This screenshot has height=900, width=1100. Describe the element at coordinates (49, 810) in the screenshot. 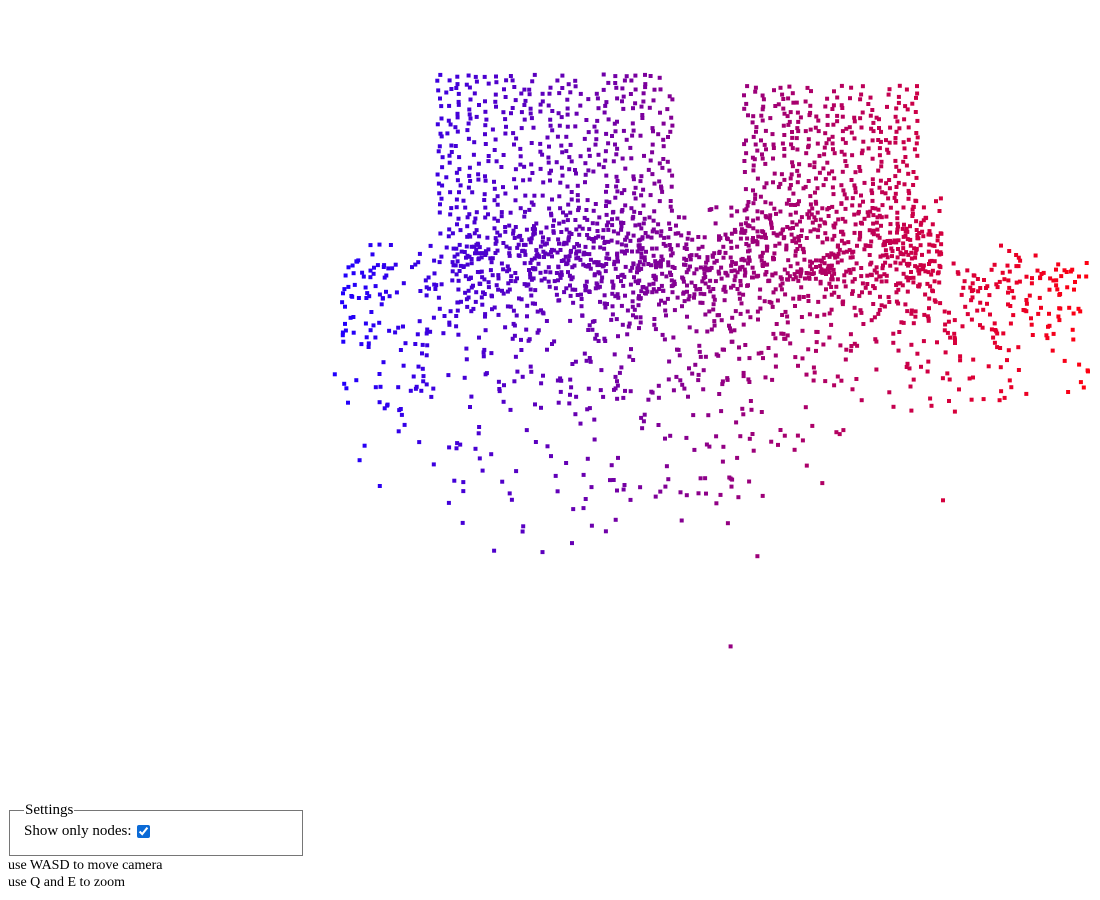

I see `settings-legend: Settings` at that location.